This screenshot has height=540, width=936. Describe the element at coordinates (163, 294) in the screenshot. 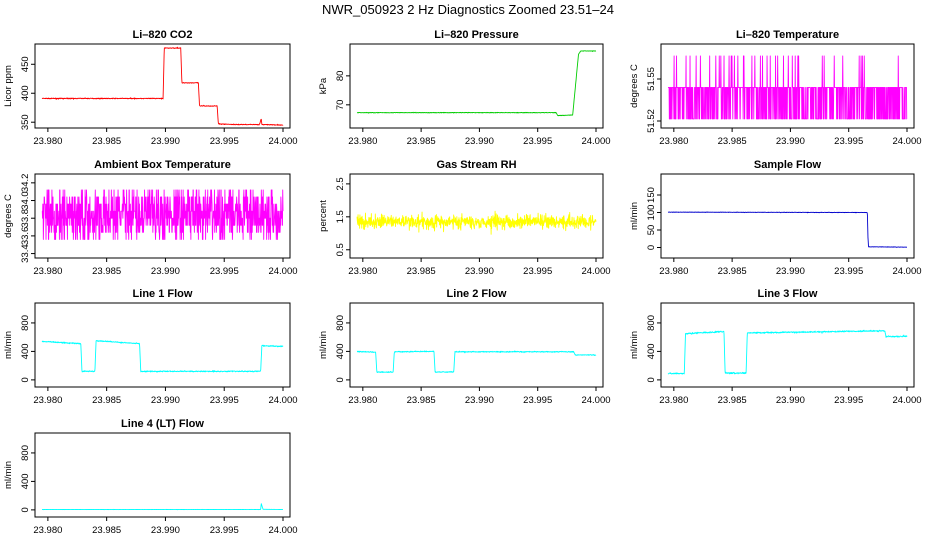

I see `chart-title: Line 1 Flow` at that location.